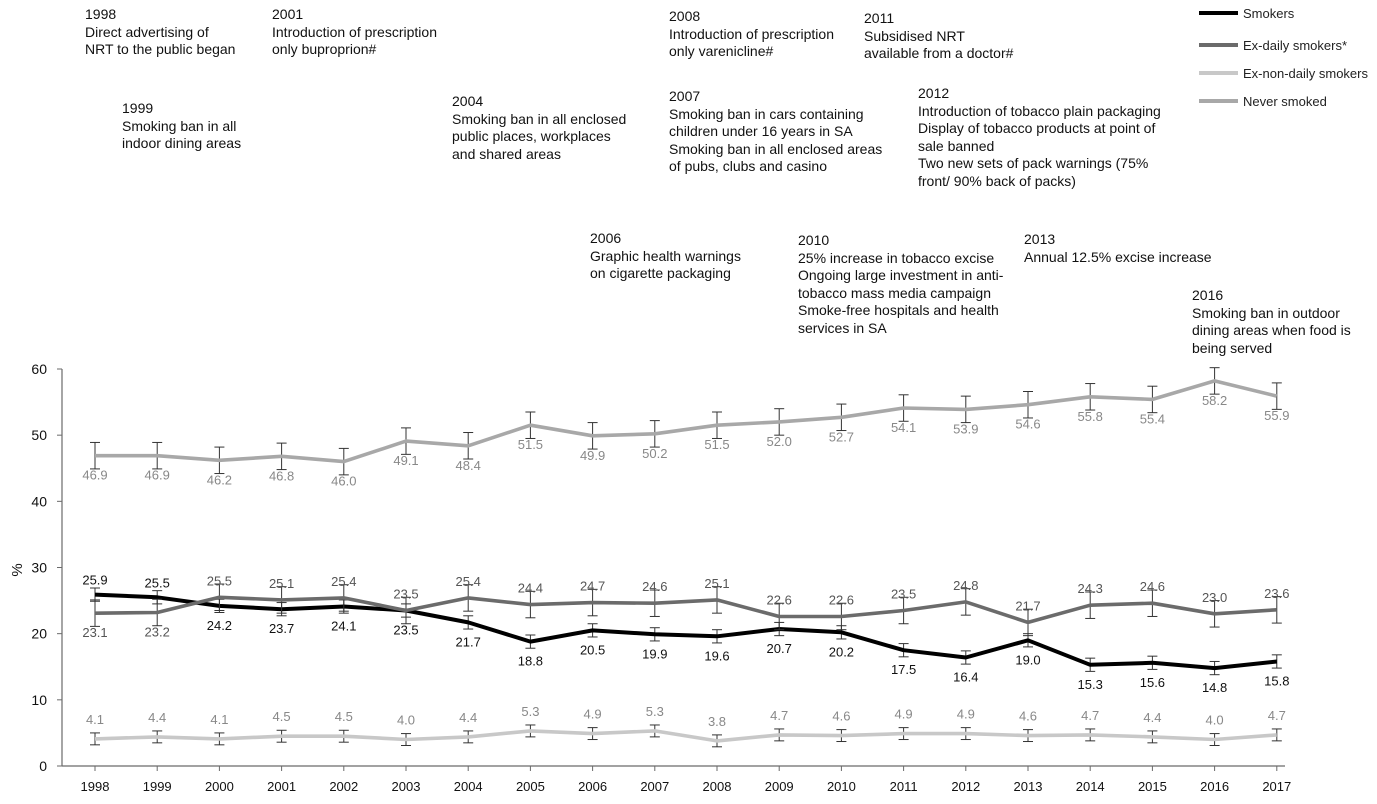 This screenshot has height=804, width=1377. Describe the element at coordinates (1214, 400) in the screenshot. I see `data-label: 58.2` at that location.